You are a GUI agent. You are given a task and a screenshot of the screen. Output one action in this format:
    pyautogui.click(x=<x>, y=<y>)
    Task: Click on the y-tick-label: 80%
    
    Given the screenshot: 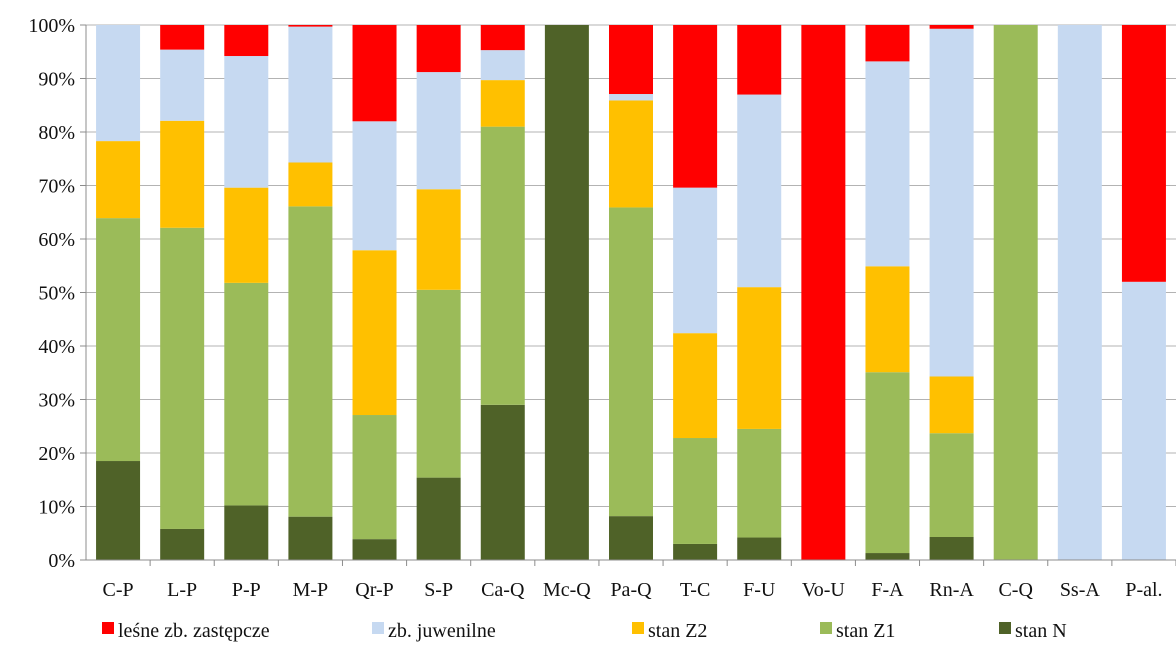 What is the action you would take?
    pyautogui.click(x=56, y=133)
    